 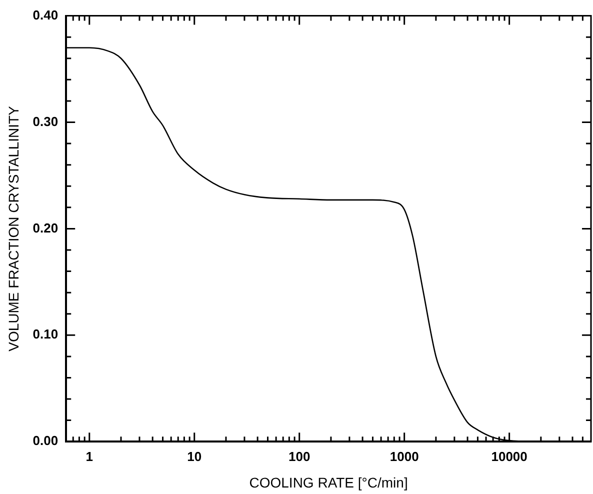 I want to click on y-axis-title: VOLUME FRACTION CRYSTALLINITY, so click(x=13, y=228).